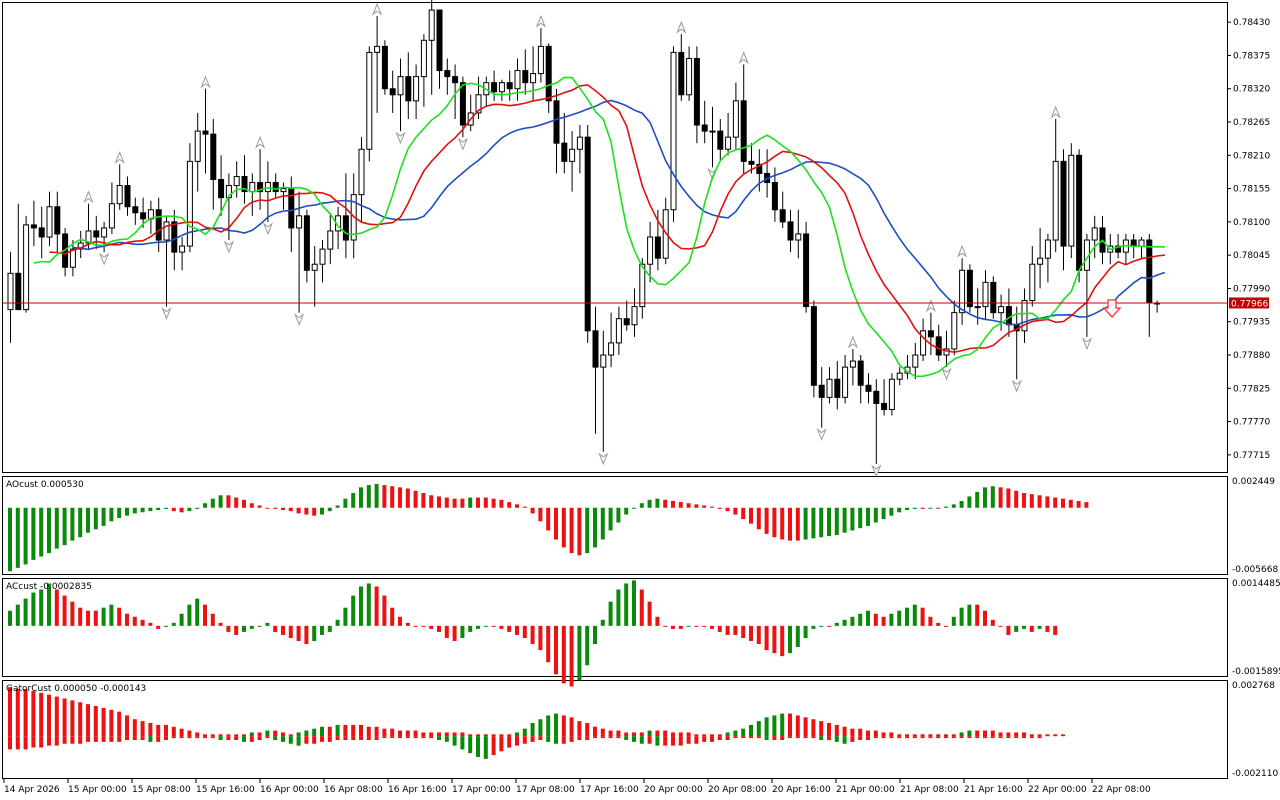  I want to click on time-tick-label: 14 Apr 2026, so click(32, 790).